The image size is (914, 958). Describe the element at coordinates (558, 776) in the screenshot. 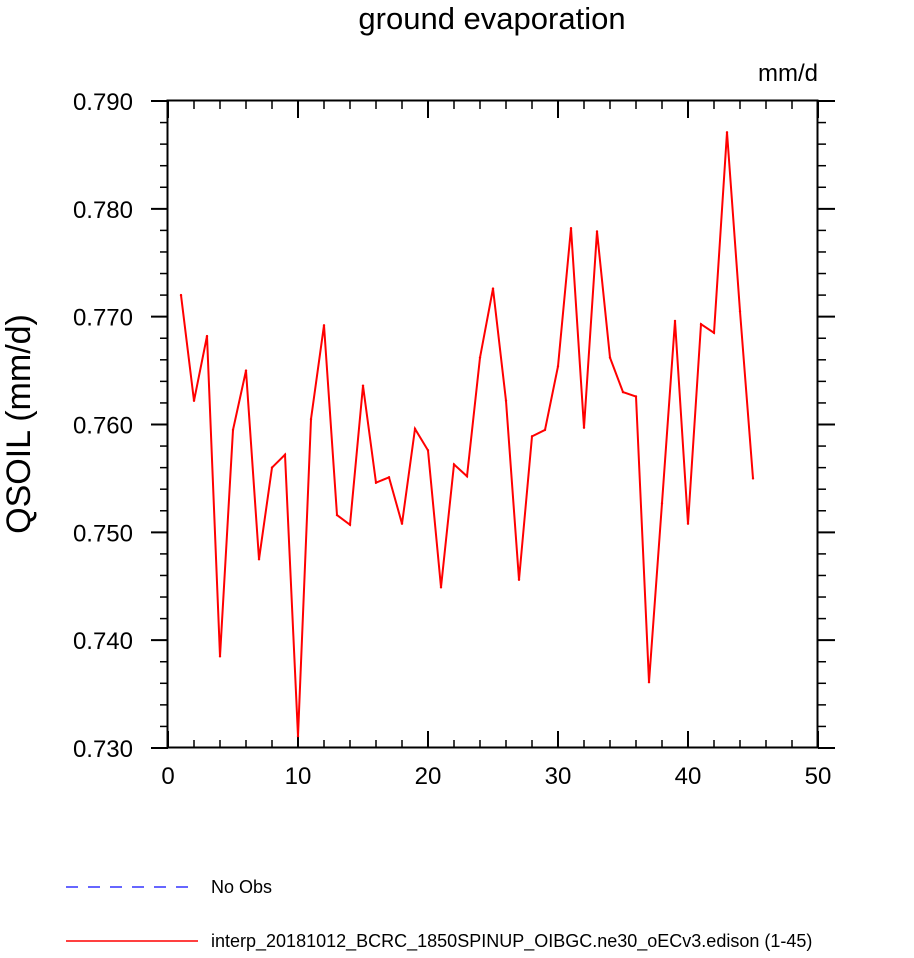

I see `x-tick-label: 30` at that location.